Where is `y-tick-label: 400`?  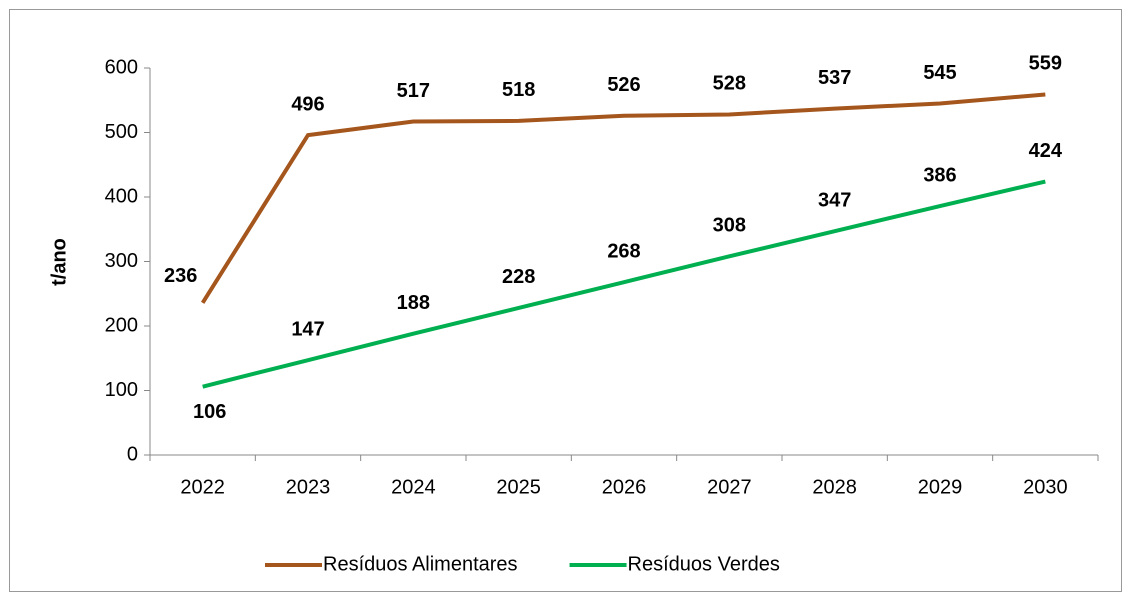
y-tick-label: 400 is located at coordinates (121, 196).